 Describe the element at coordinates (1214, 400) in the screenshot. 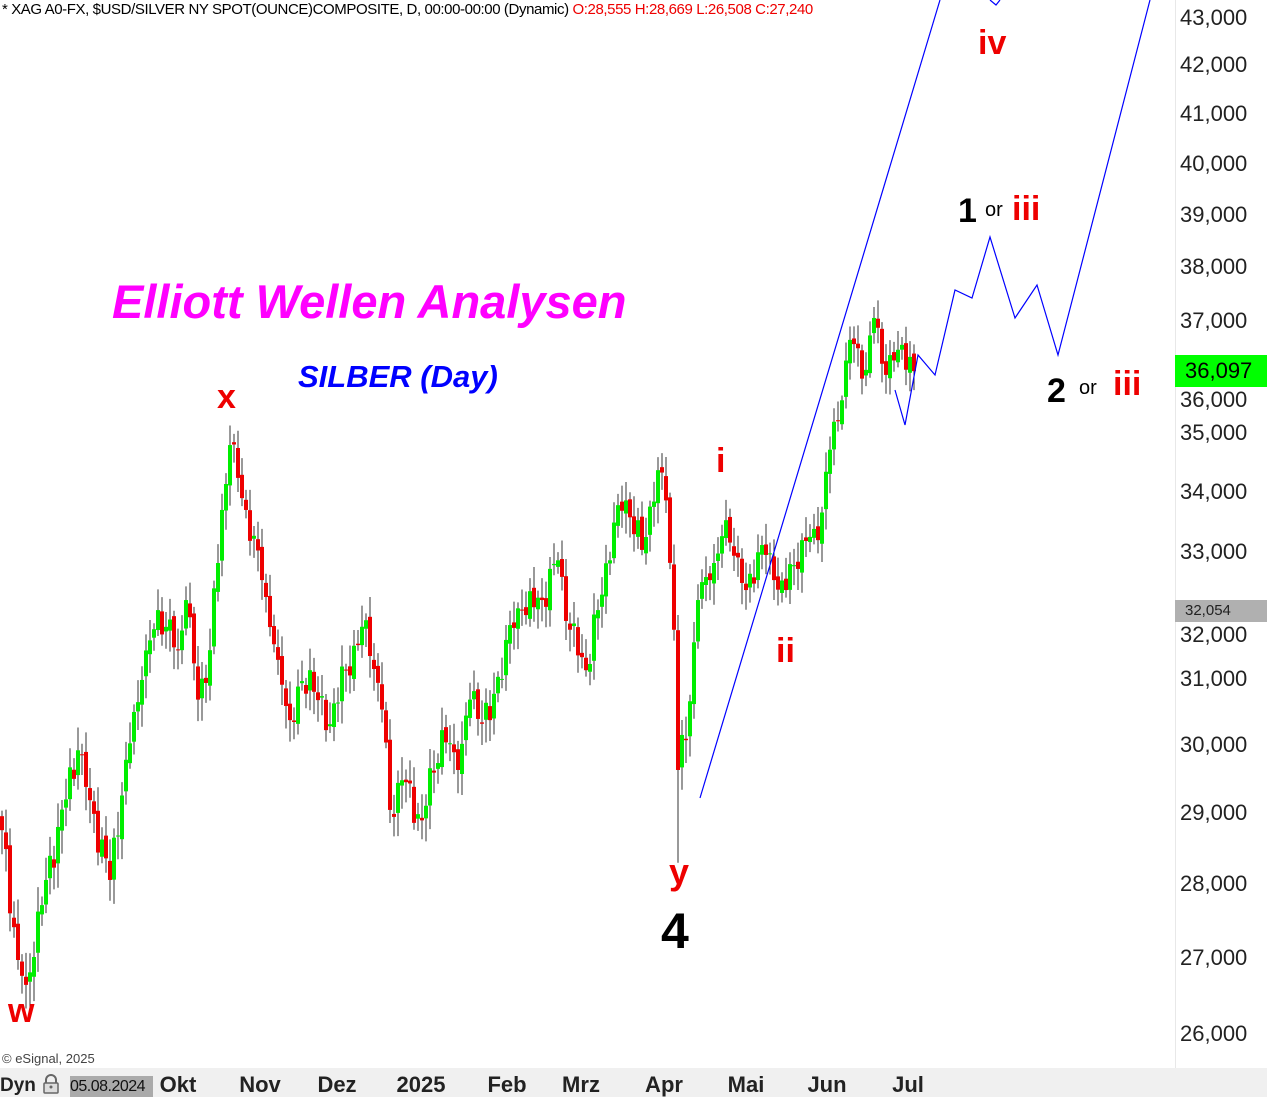

I see `y-tick-label: 36,000` at that location.